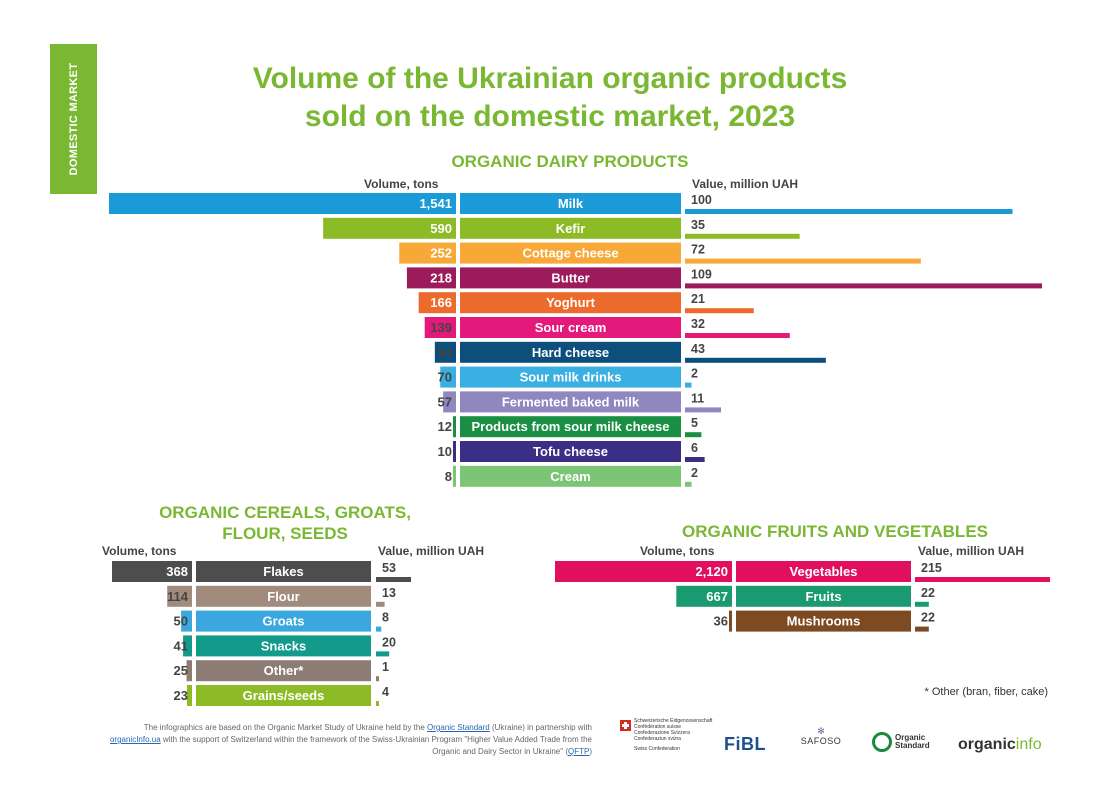  What do you see at coordinates (445, 401) in the screenshot?
I see `dairy-volume-label: 57` at bounding box center [445, 401].